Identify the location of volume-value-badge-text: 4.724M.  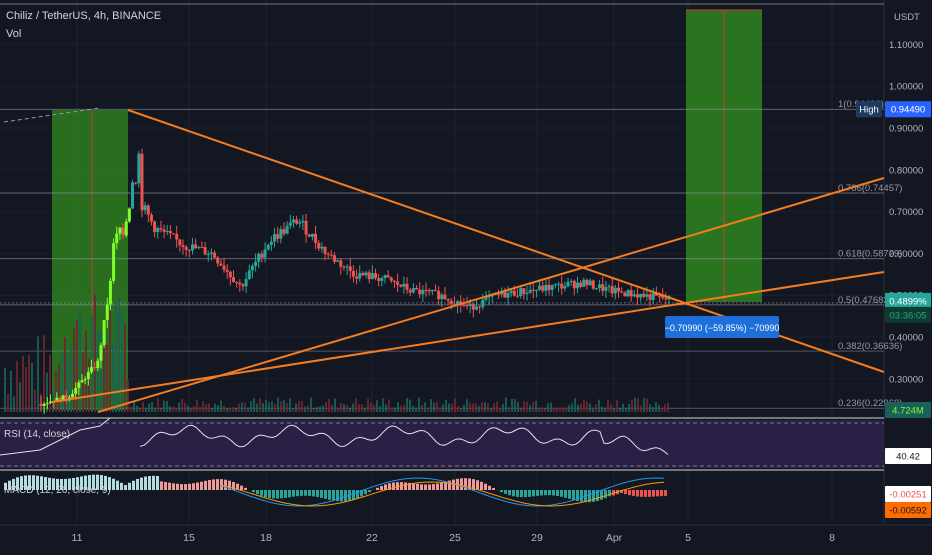
(908, 411).